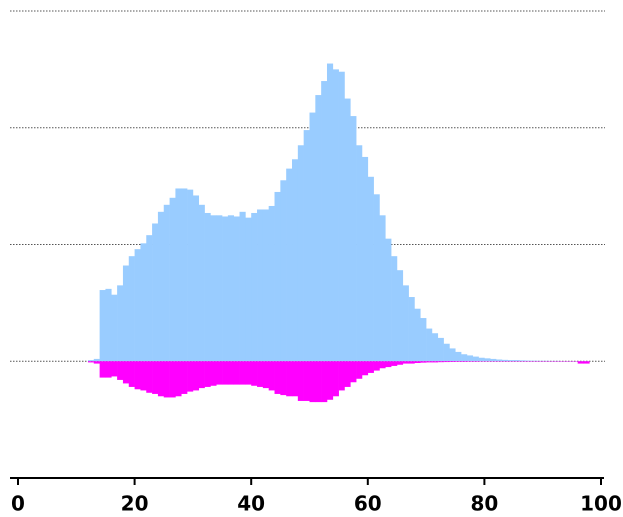 The height and width of the screenshot is (517, 623). What do you see at coordinates (484, 504) in the screenshot?
I see `x-tick-label: 80` at bounding box center [484, 504].